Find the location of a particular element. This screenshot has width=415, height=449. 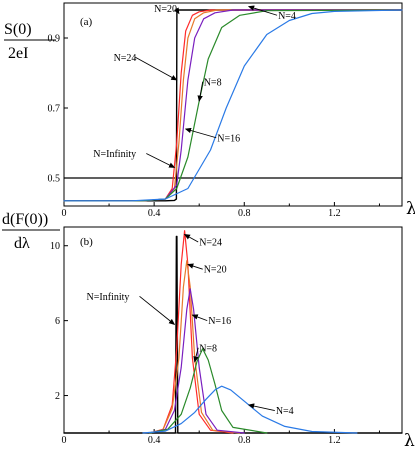

panel-a-annotation-n-16: N=16 is located at coordinates (228, 138).